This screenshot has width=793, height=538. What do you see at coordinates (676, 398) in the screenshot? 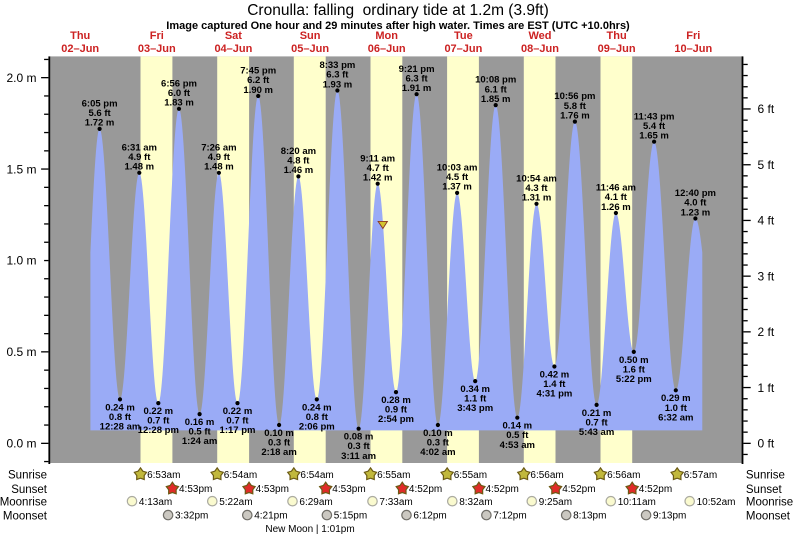
I see `svg-text: 0.29 m` at bounding box center [676, 398].